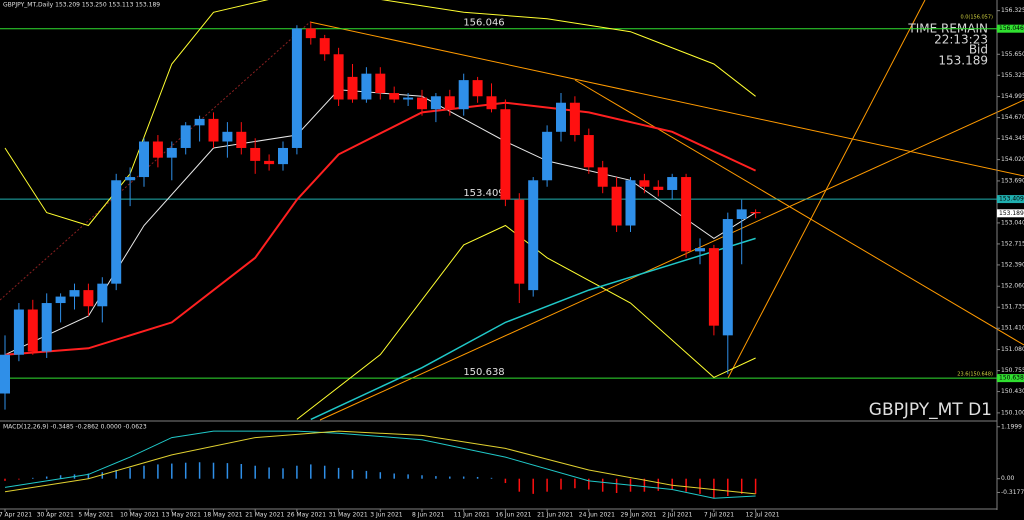 The image size is (1024, 520). What do you see at coordinates (483, 23) in the screenshot?
I see `level-label: 156.046` at bounding box center [483, 23].